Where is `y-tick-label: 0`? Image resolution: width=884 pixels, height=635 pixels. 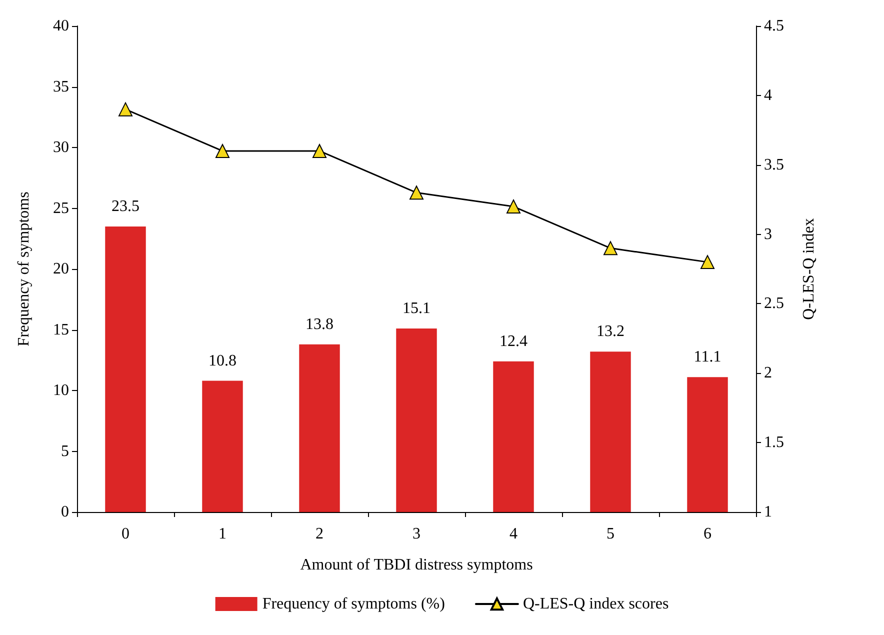 y-tick-label: 0 is located at coordinates (65, 512).